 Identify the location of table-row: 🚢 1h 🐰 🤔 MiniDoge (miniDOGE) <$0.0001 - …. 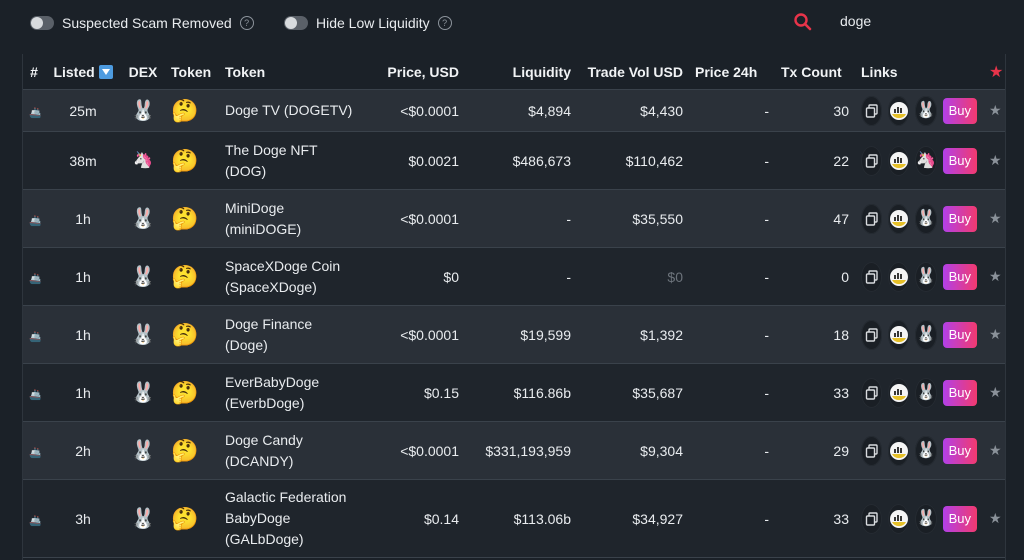
(514, 218).